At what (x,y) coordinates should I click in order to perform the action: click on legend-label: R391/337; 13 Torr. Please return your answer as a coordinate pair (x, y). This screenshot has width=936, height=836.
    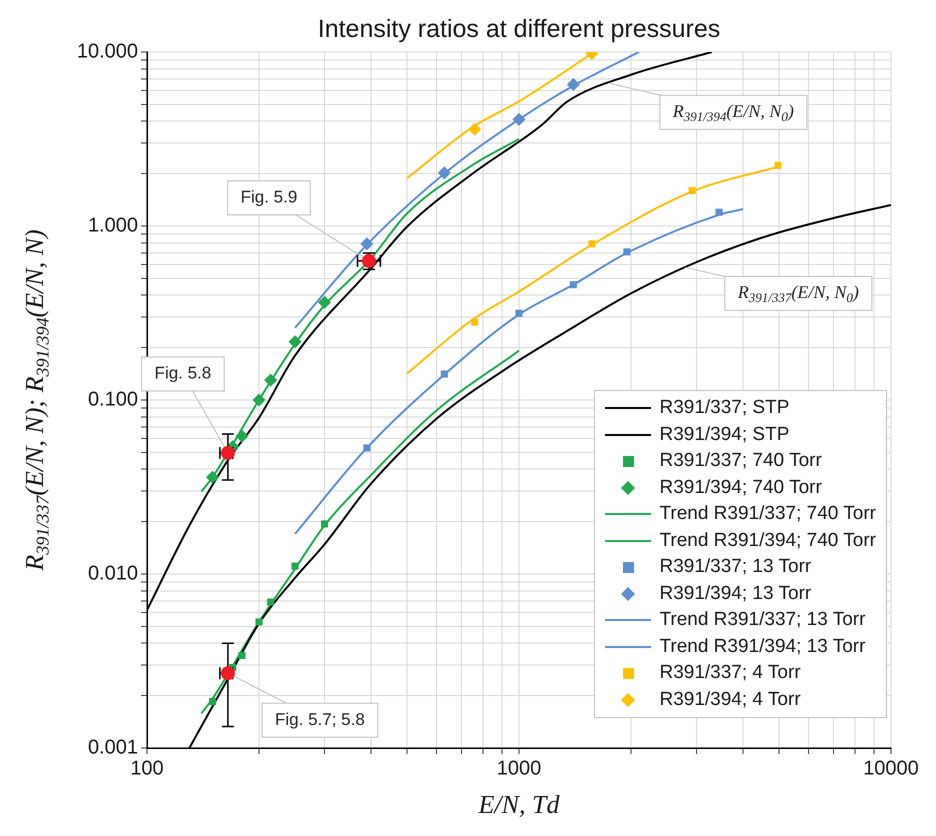
    Looking at the image, I should click on (735, 567).